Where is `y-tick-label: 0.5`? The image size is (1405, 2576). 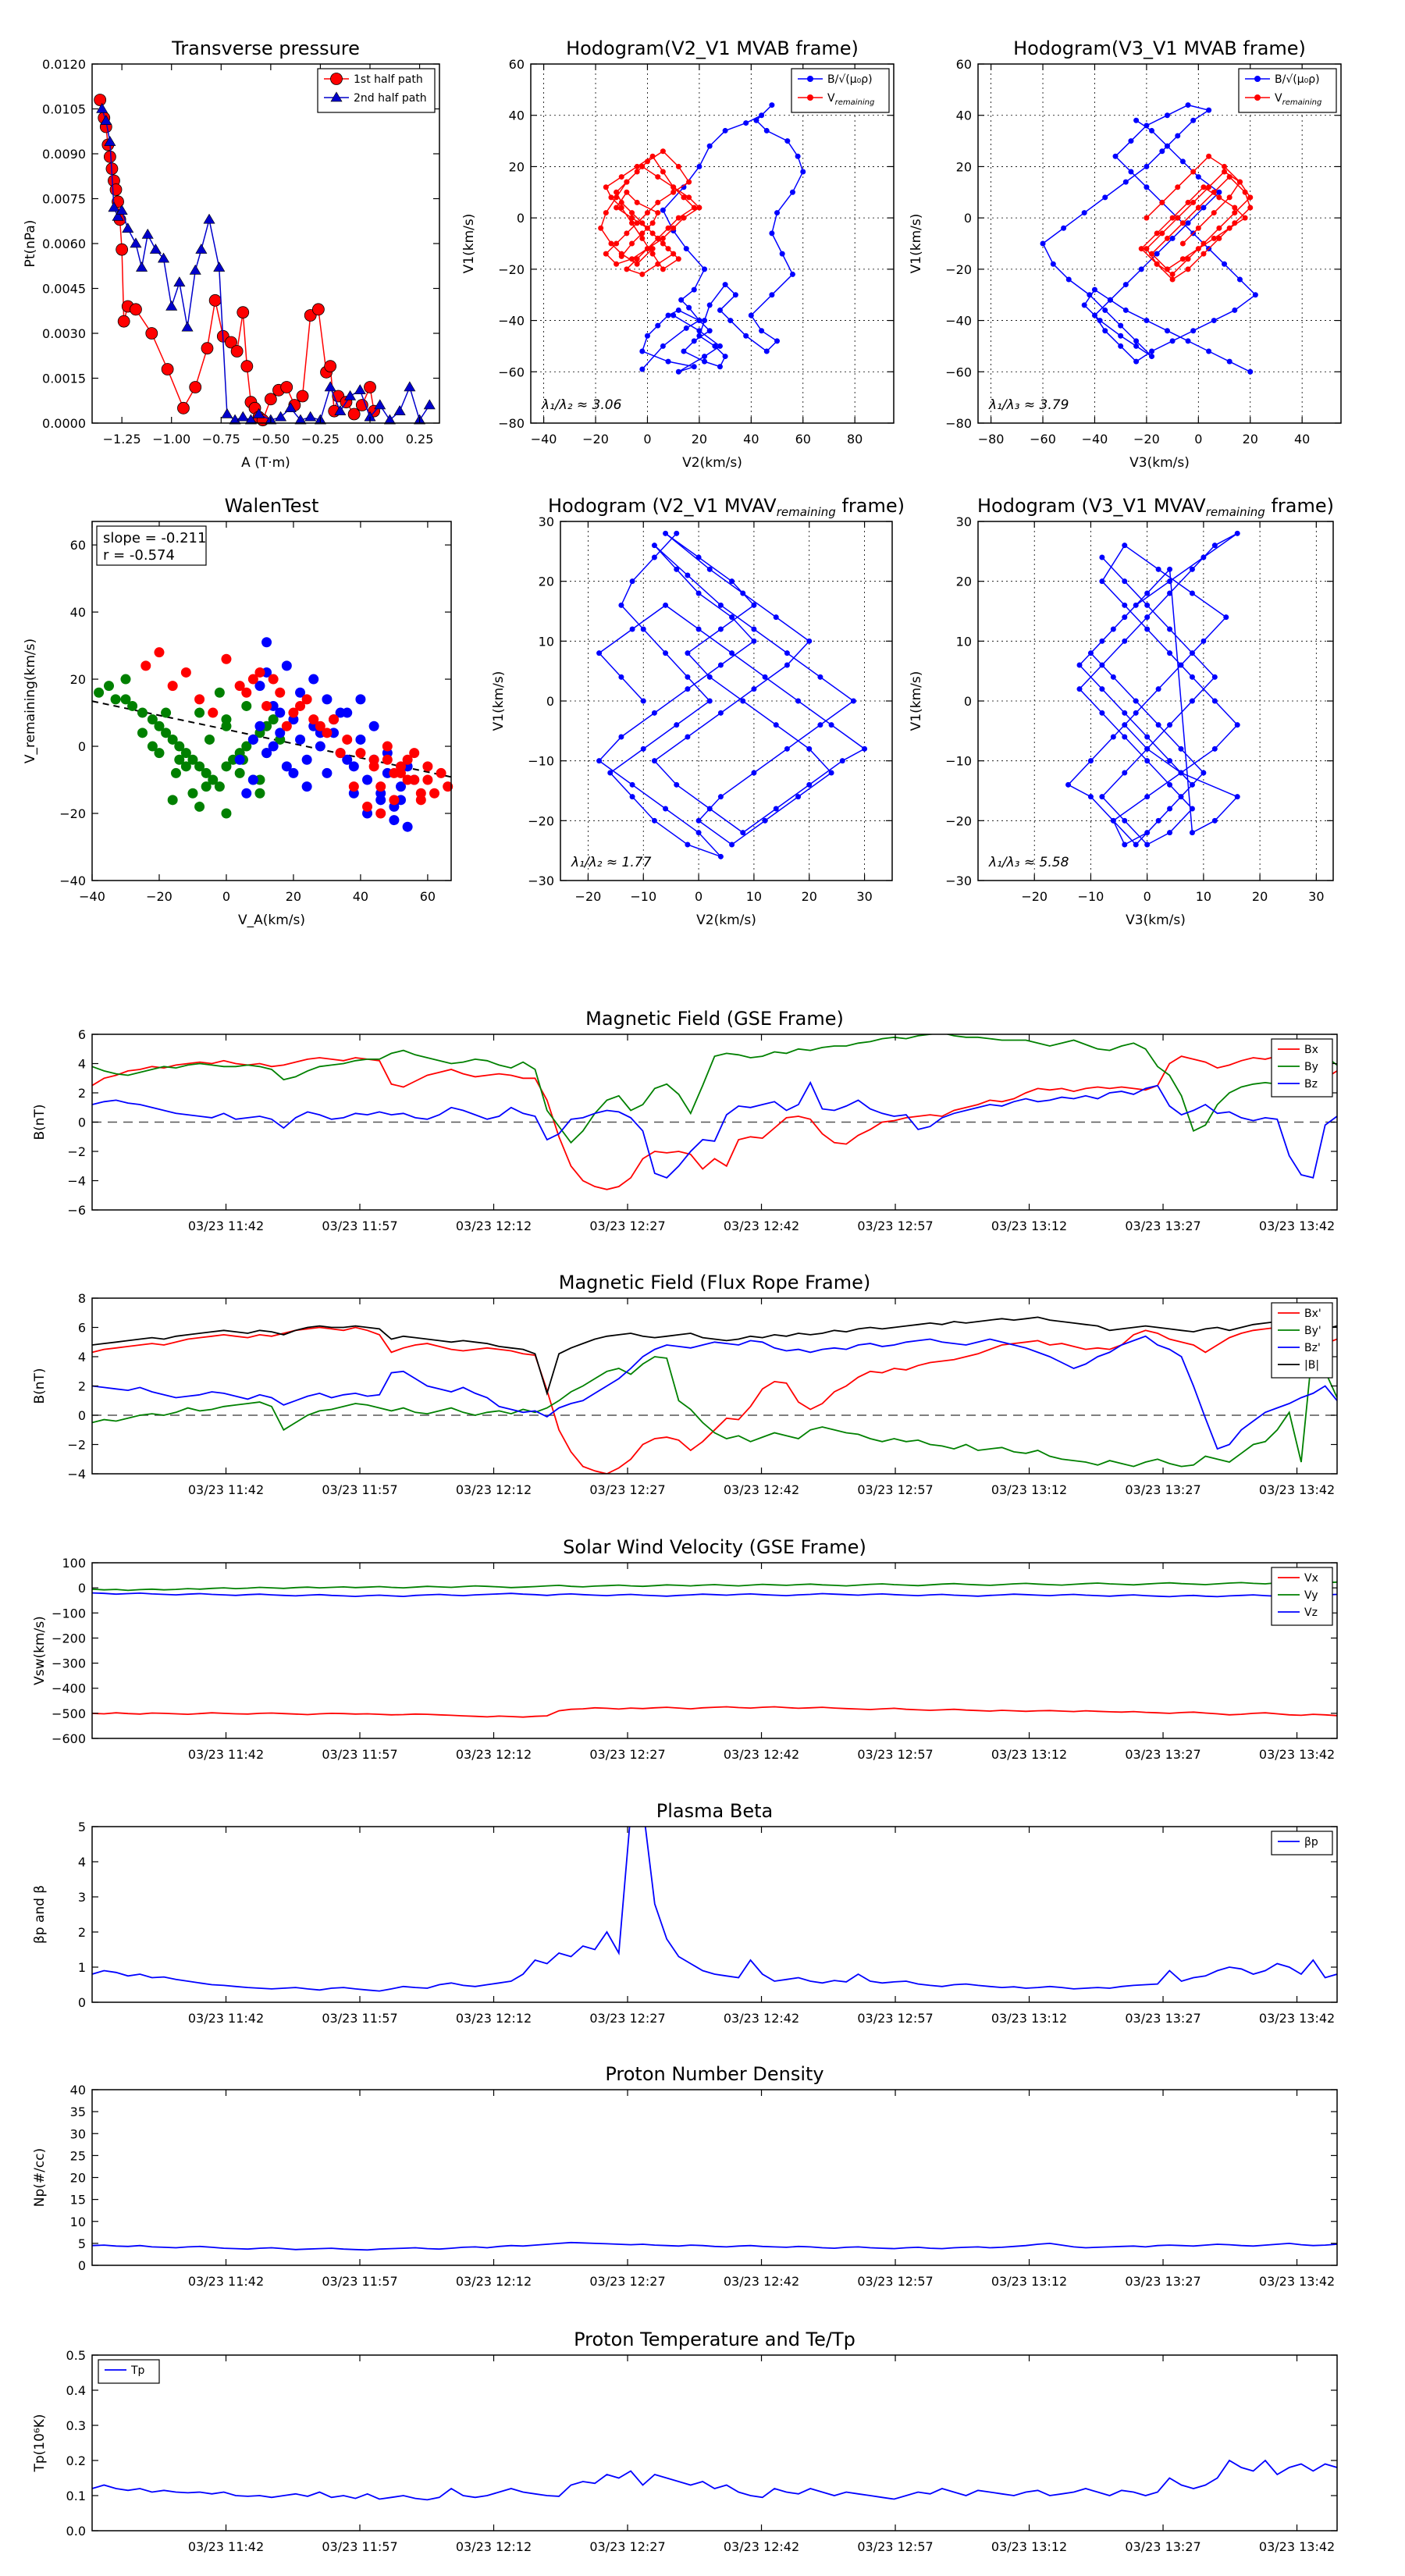 y-tick-label: 0.5 is located at coordinates (76, 2355).